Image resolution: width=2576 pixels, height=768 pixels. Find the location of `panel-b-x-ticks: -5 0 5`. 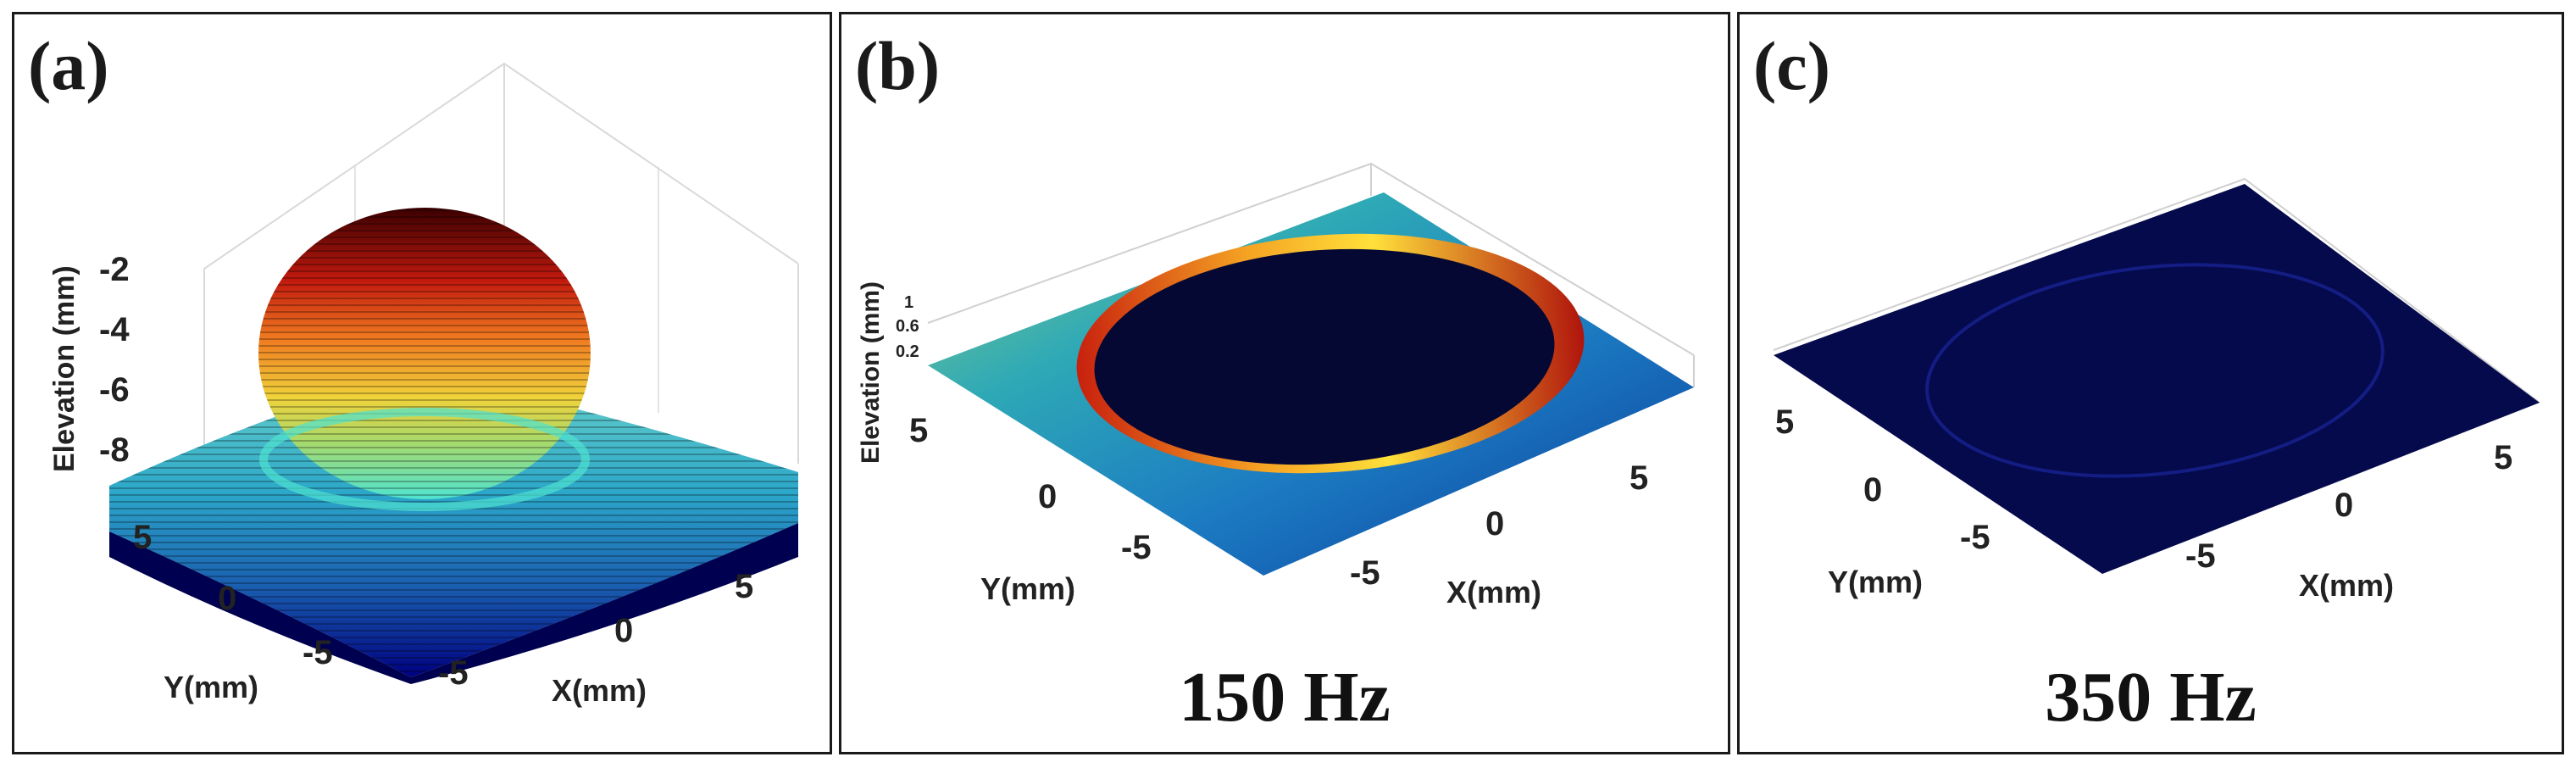

panel-b-x-ticks: -5 0 5 is located at coordinates (1499, 525).